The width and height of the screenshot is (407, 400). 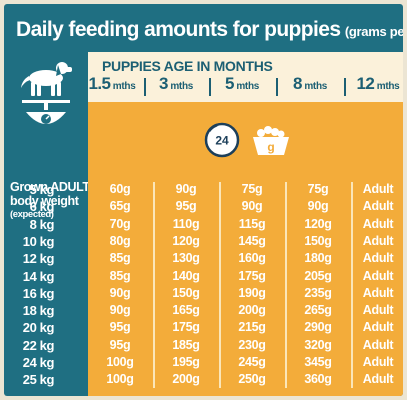 I want to click on weight-label: 6 kg, so click(x=42, y=207).